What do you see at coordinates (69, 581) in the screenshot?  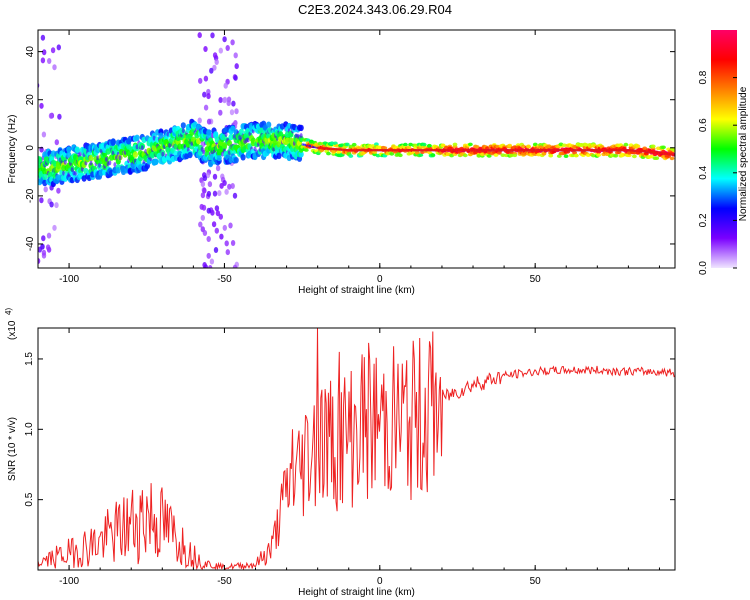 I see `snr-xtick-label: -100` at bounding box center [69, 581].